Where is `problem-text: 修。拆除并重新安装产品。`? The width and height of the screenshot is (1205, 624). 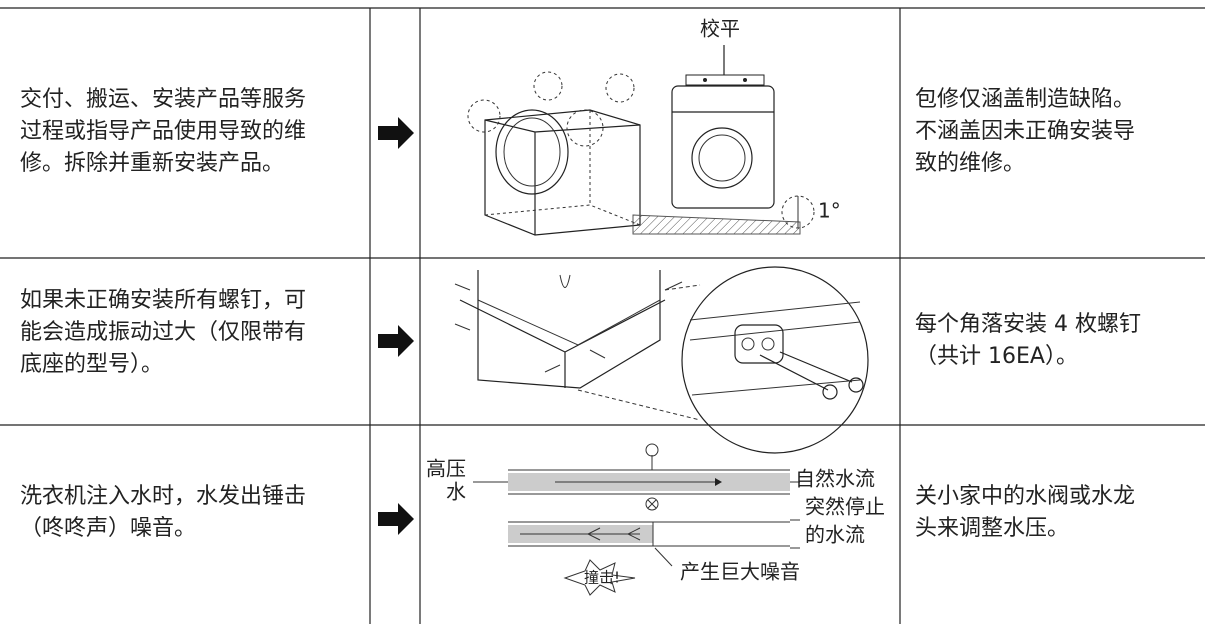
problem-text: 修。拆除并重新安装产品。 is located at coordinates (152, 163).